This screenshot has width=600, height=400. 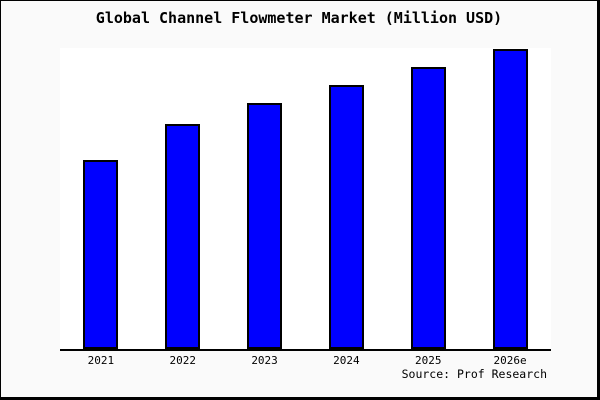 What do you see at coordinates (101, 360) in the screenshot?
I see `x-tick-label-2021: 2021` at bounding box center [101, 360].